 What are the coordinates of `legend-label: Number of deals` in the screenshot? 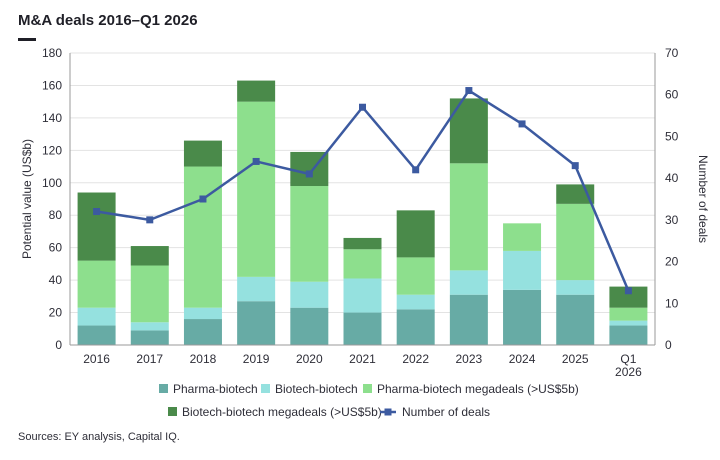 It's located at (446, 412).